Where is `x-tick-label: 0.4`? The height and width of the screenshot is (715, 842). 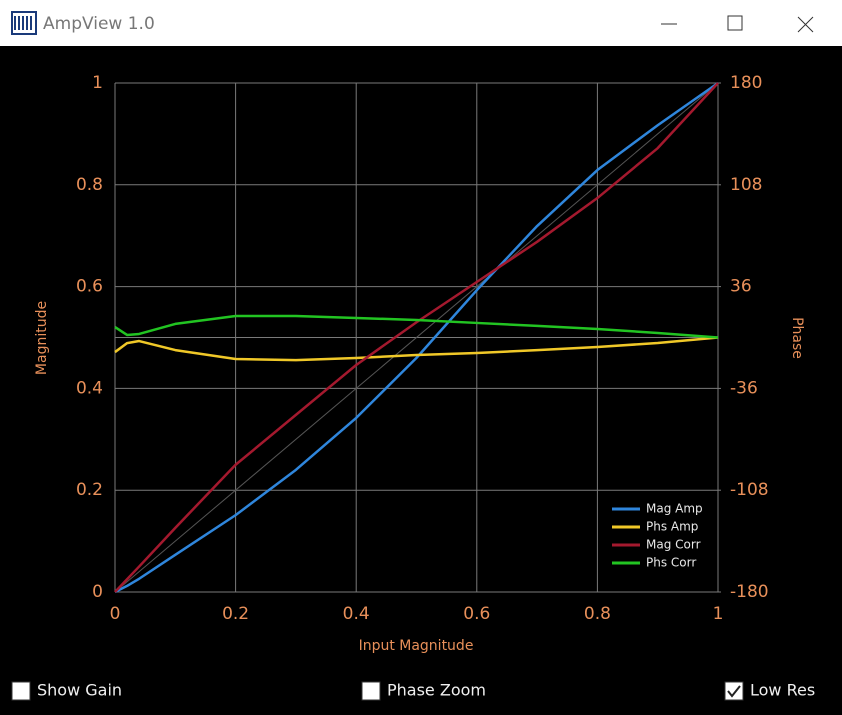 x-tick-label: 0.4 is located at coordinates (356, 614).